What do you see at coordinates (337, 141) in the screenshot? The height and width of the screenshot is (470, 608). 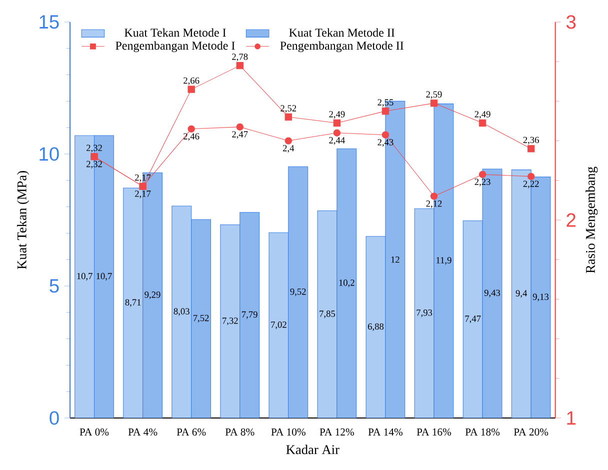 I see `data-label: 2,44` at bounding box center [337, 141].